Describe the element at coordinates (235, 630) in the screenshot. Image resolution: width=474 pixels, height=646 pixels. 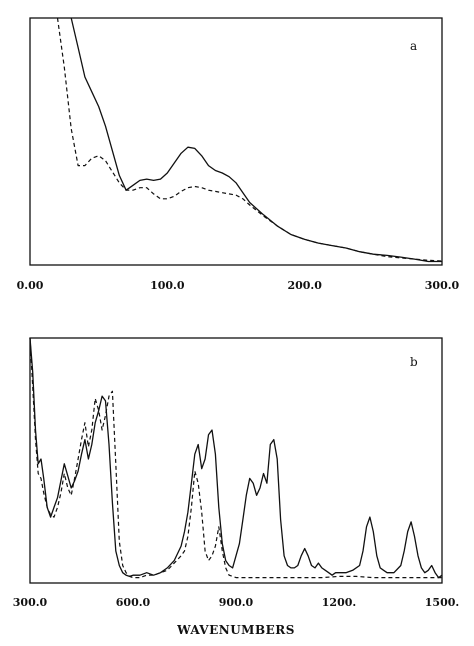
I see `x-axis-label: WAVENUMBERS` at that location.